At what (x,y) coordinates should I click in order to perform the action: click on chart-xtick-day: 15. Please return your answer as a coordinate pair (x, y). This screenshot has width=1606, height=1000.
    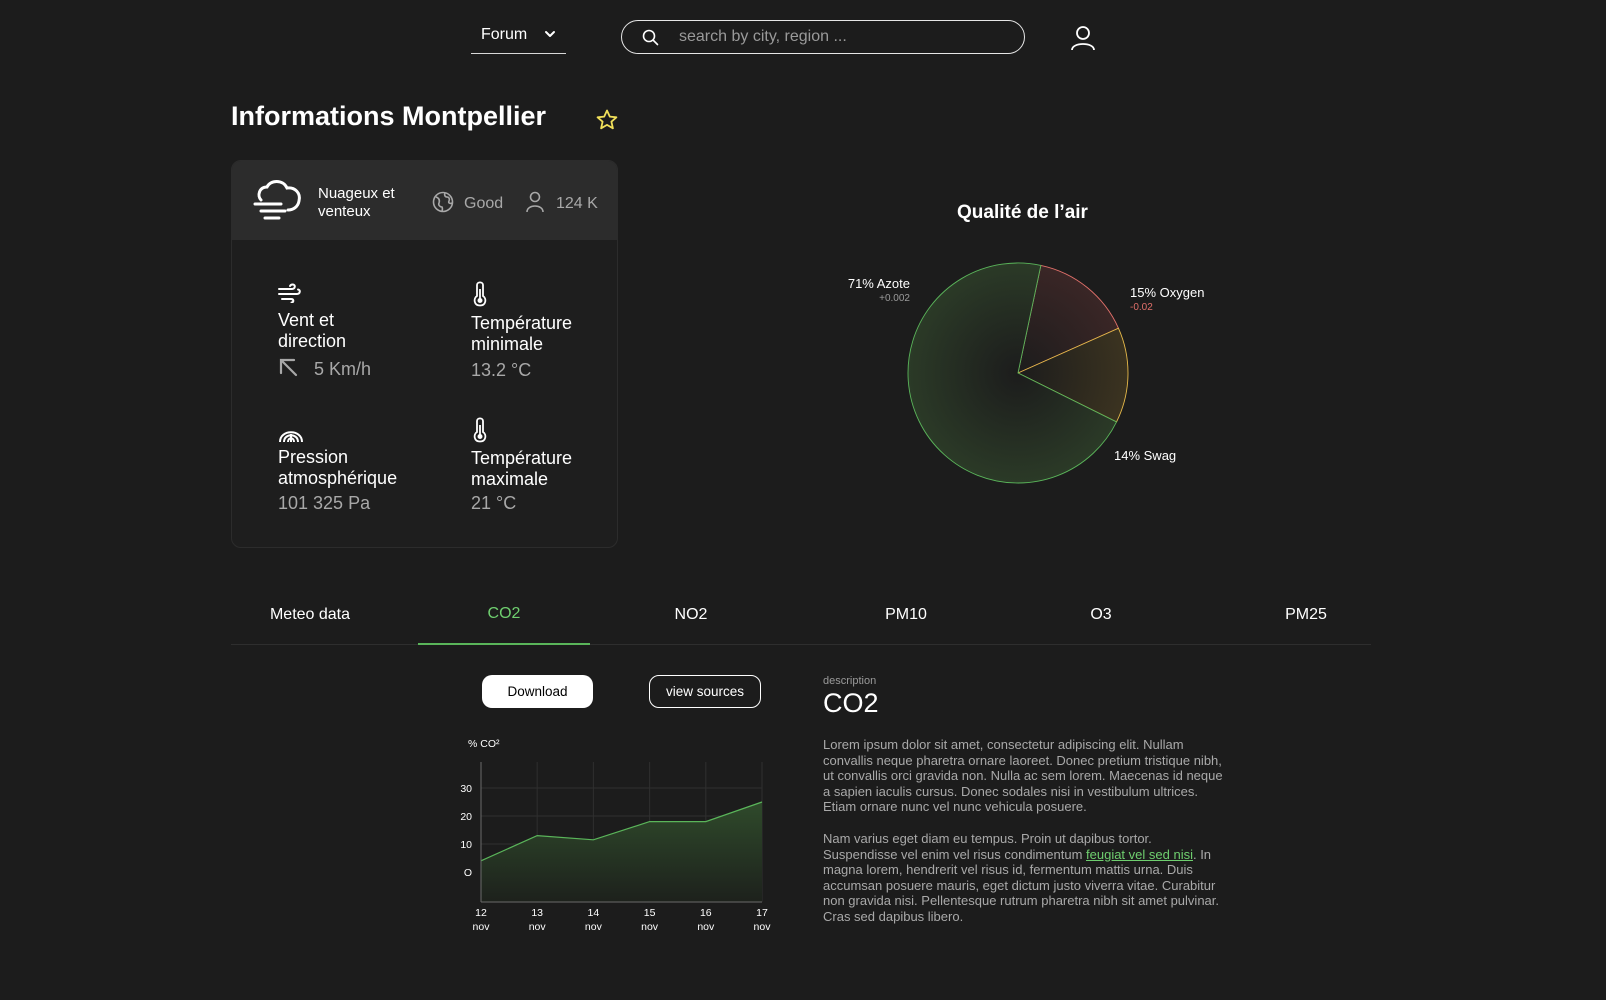
    Looking at the image, I should click on (650, 913).